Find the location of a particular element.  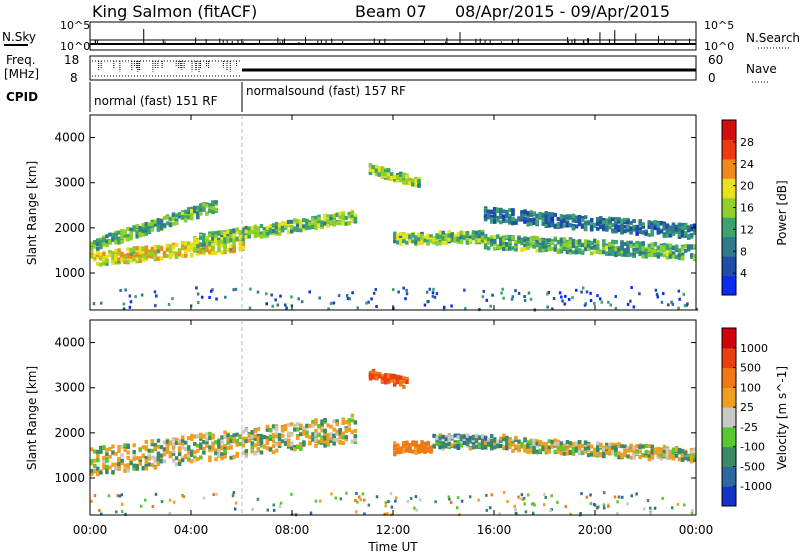

y-tick-label: 4000 is located at coordinates (69, 343).